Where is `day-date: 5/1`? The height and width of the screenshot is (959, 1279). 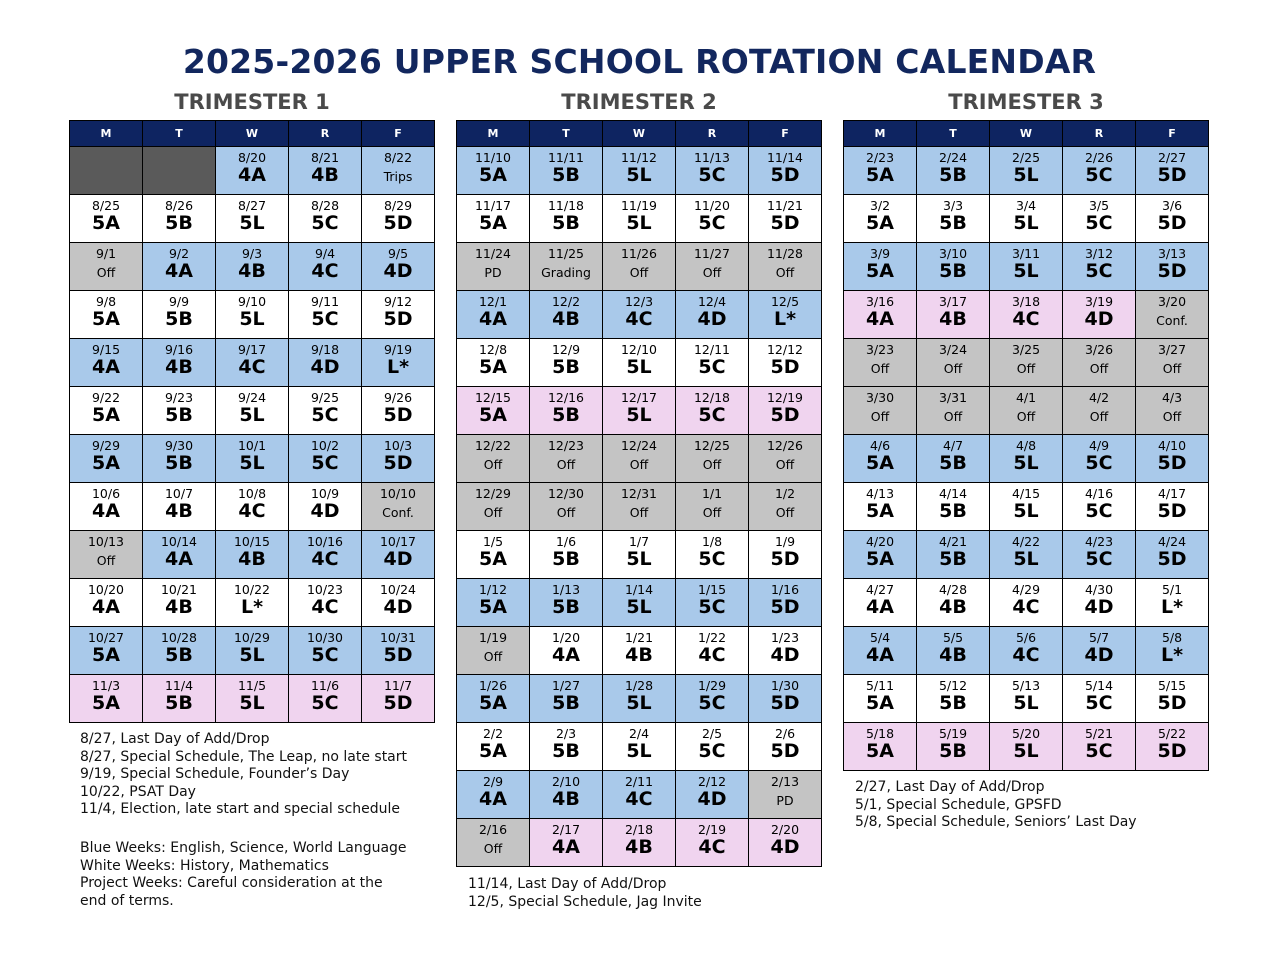
day-date: 5/1 is located at coordinates (1172, 589).